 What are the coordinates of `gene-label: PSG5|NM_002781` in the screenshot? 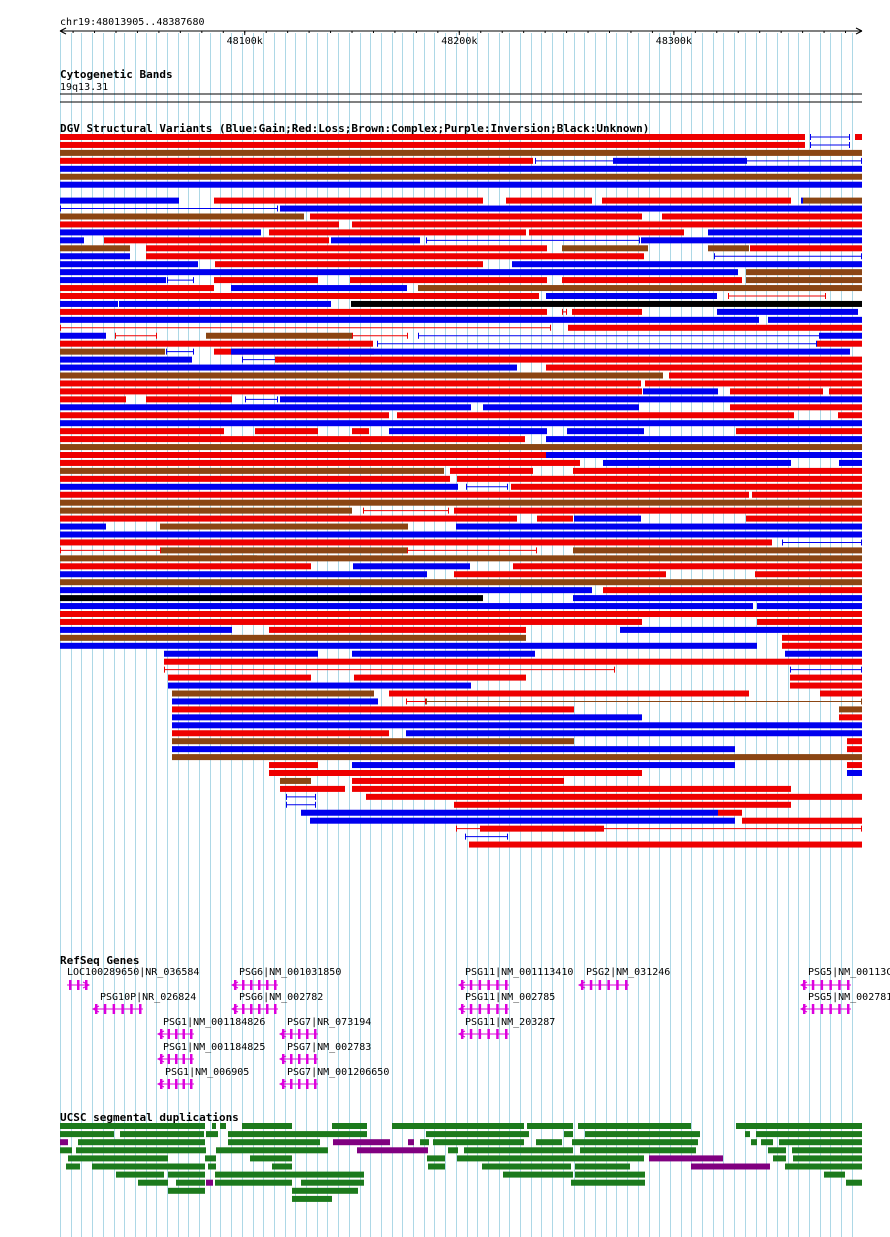 It's located at (849, 997).